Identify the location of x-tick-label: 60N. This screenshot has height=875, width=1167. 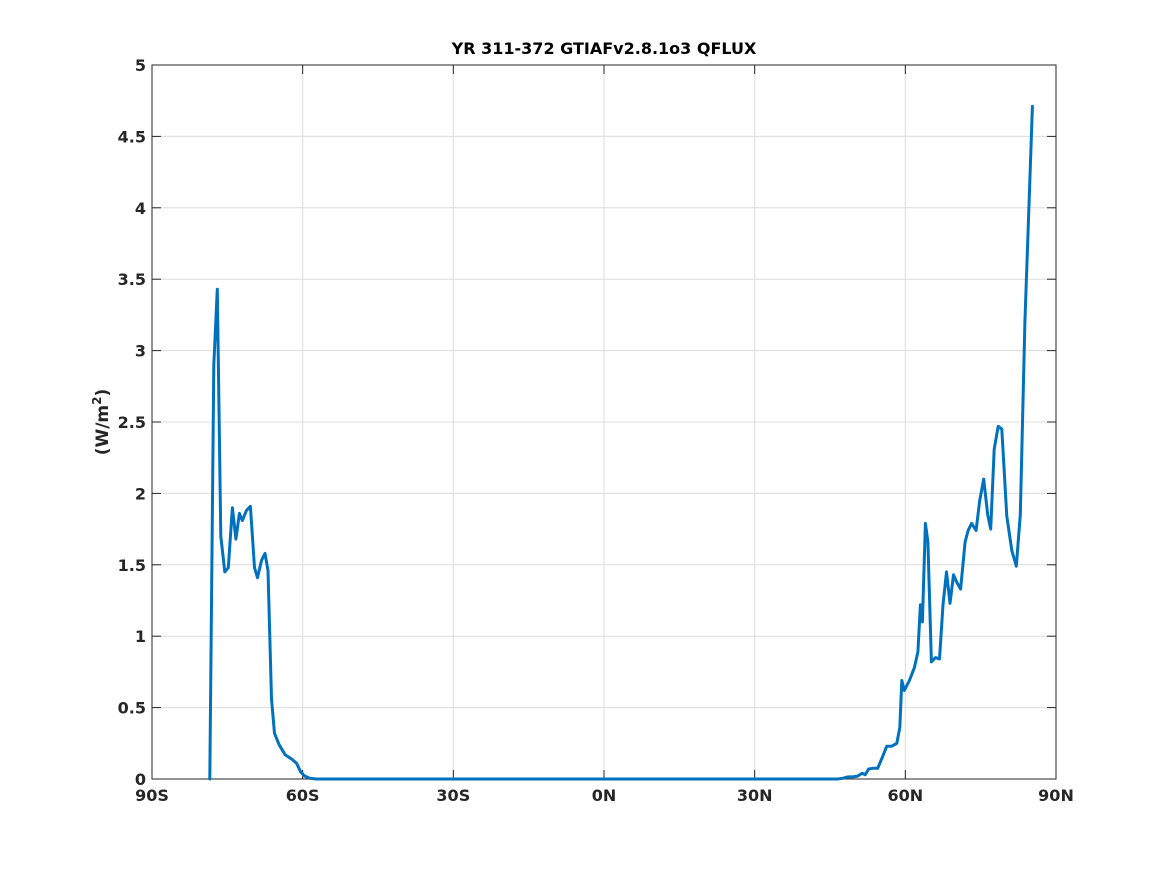
(906, 795).